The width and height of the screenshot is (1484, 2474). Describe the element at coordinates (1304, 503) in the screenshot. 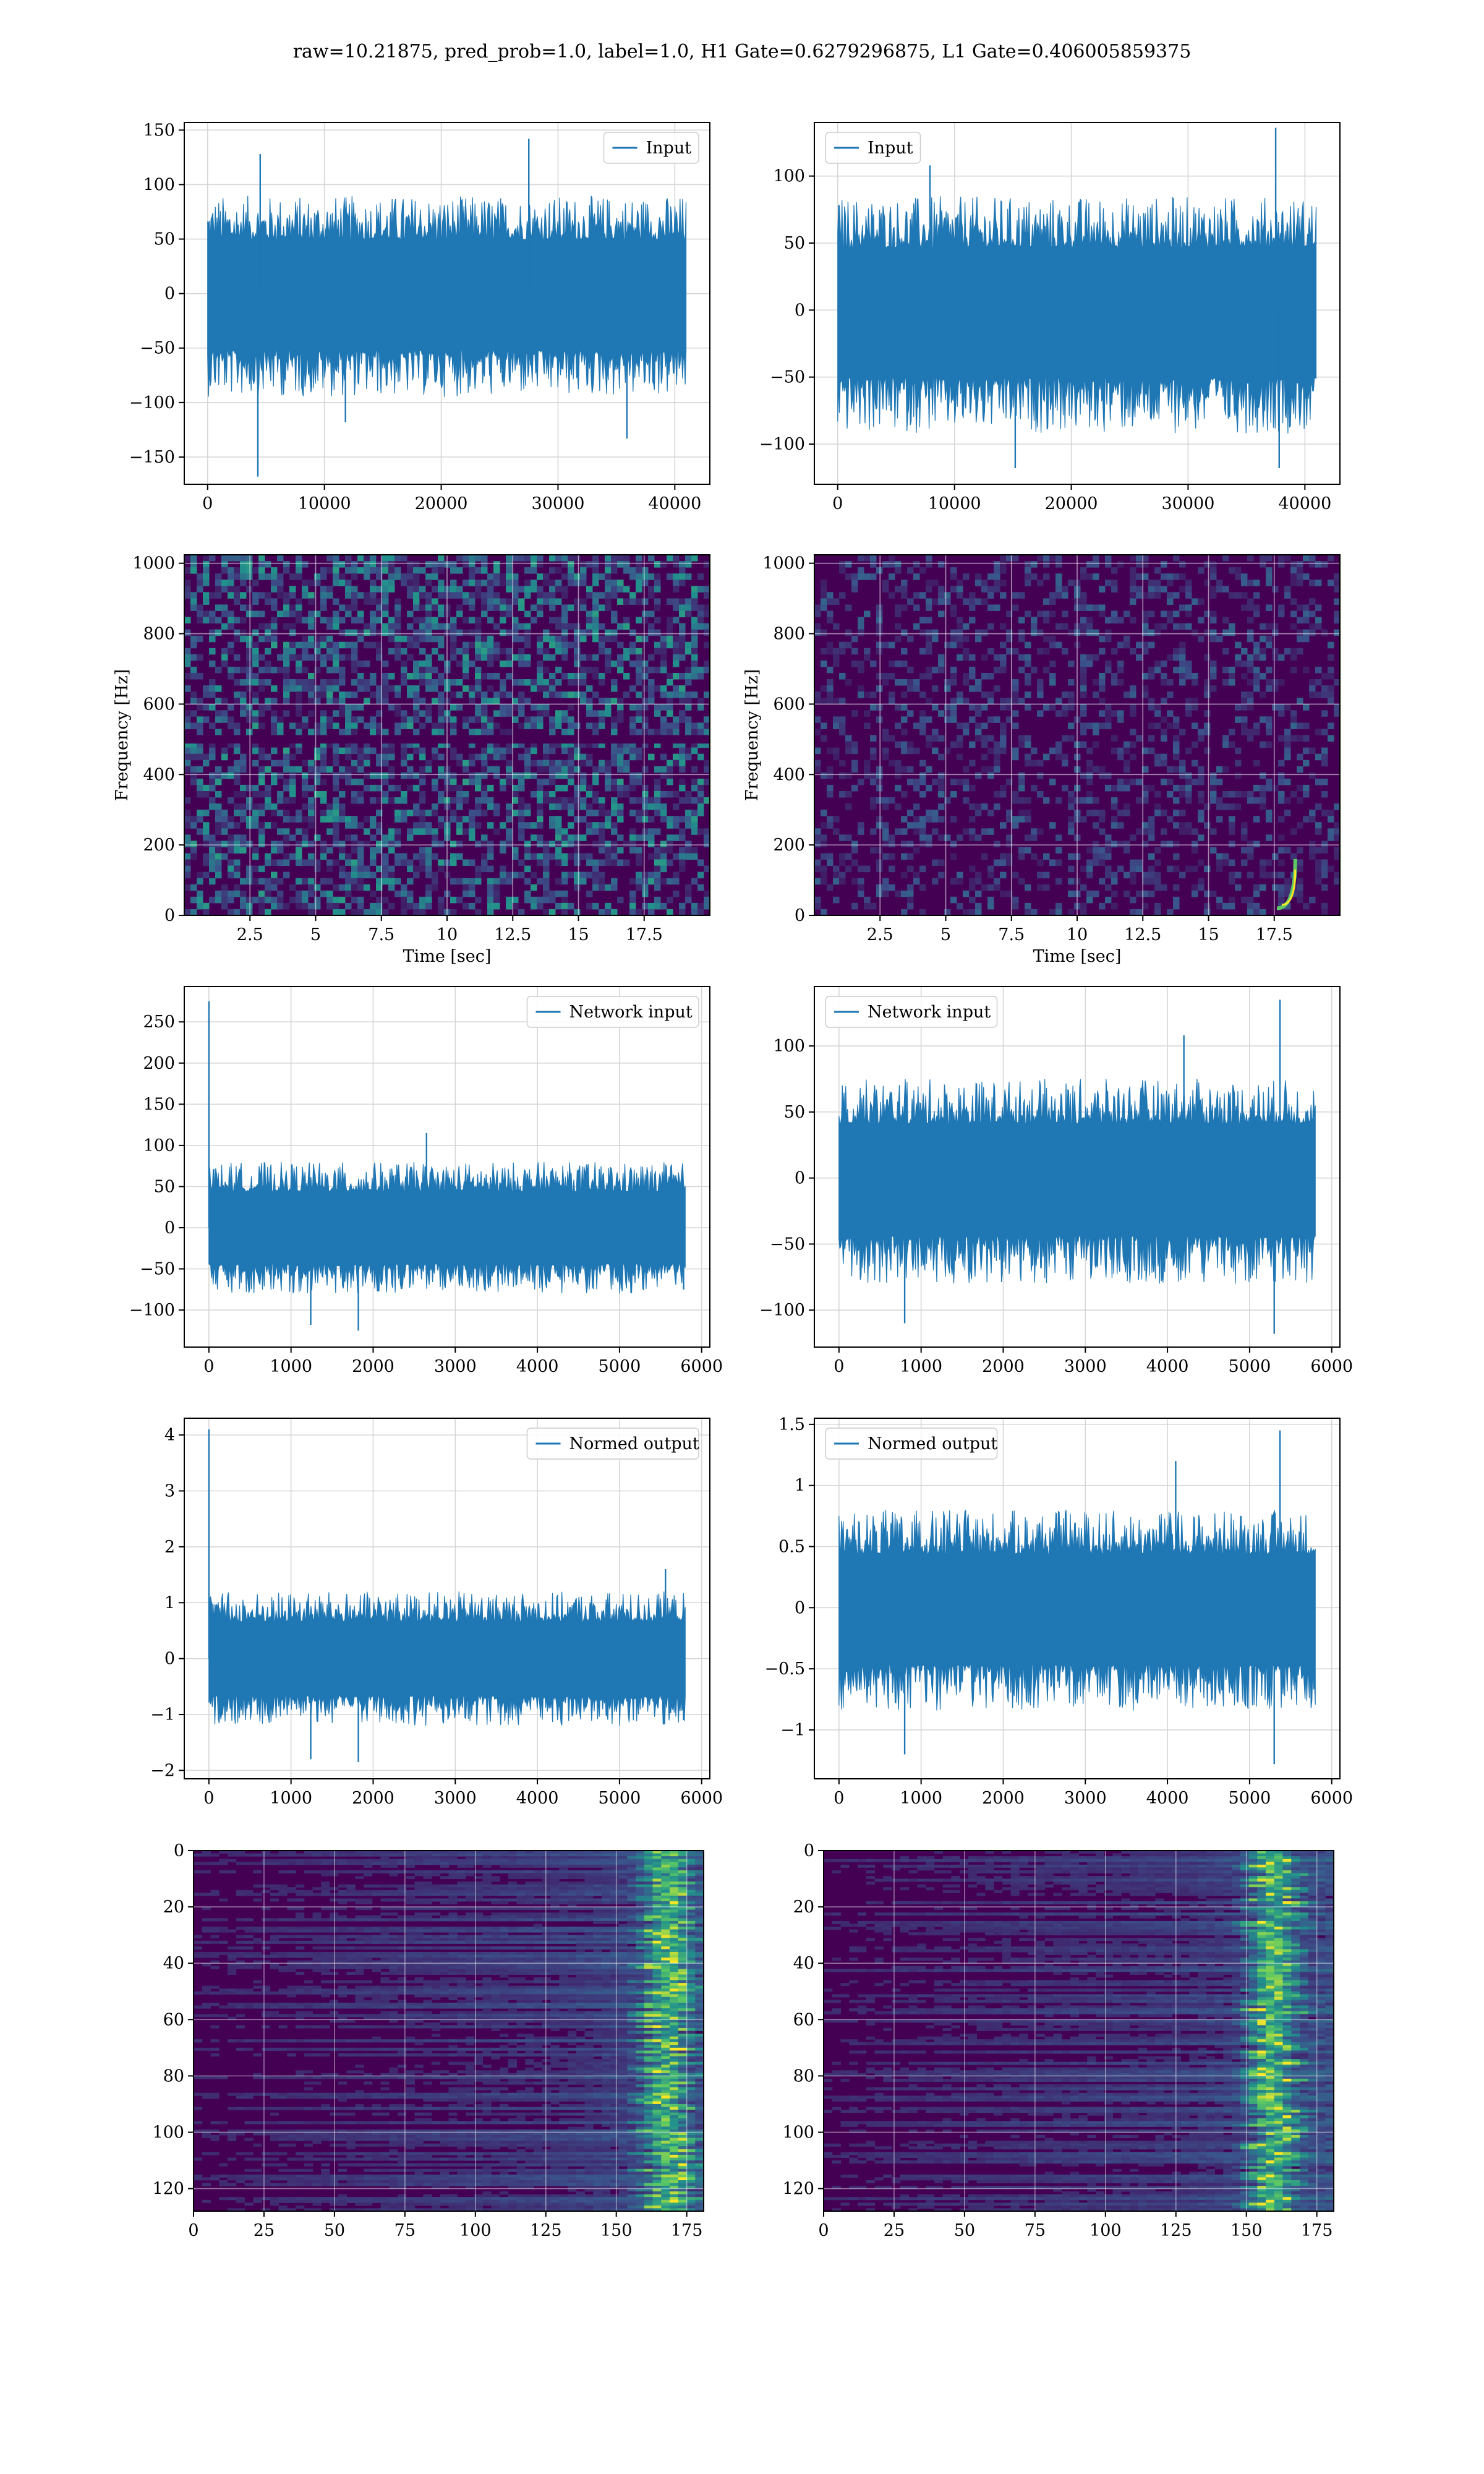

I see `x-tick-label: 40000` at that location.